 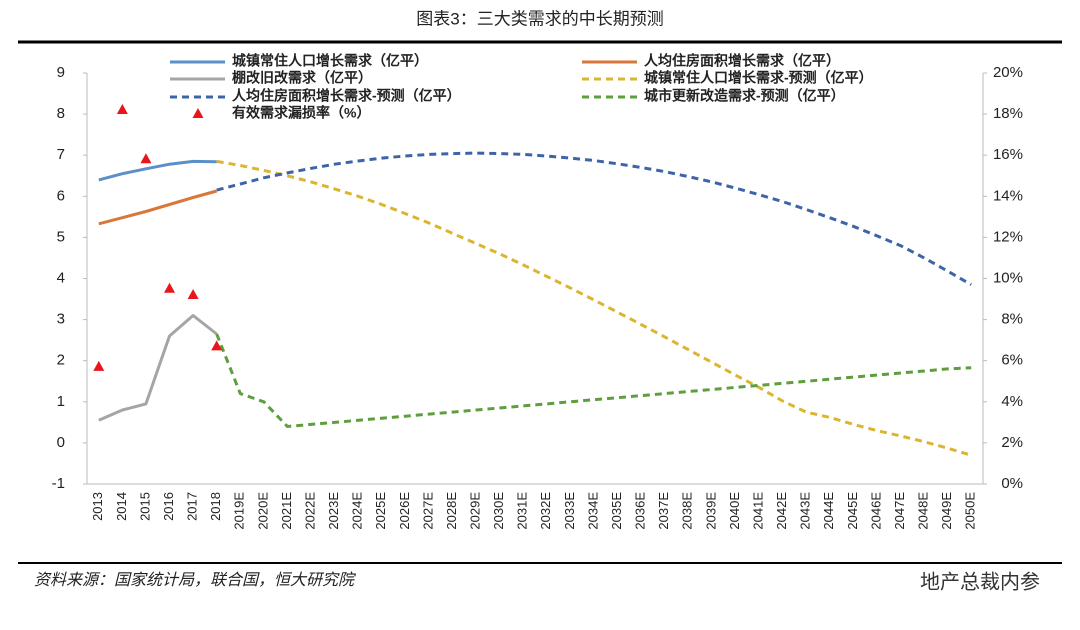 I want to click on x-tick-label: 2013, so click(x=97, y=506).